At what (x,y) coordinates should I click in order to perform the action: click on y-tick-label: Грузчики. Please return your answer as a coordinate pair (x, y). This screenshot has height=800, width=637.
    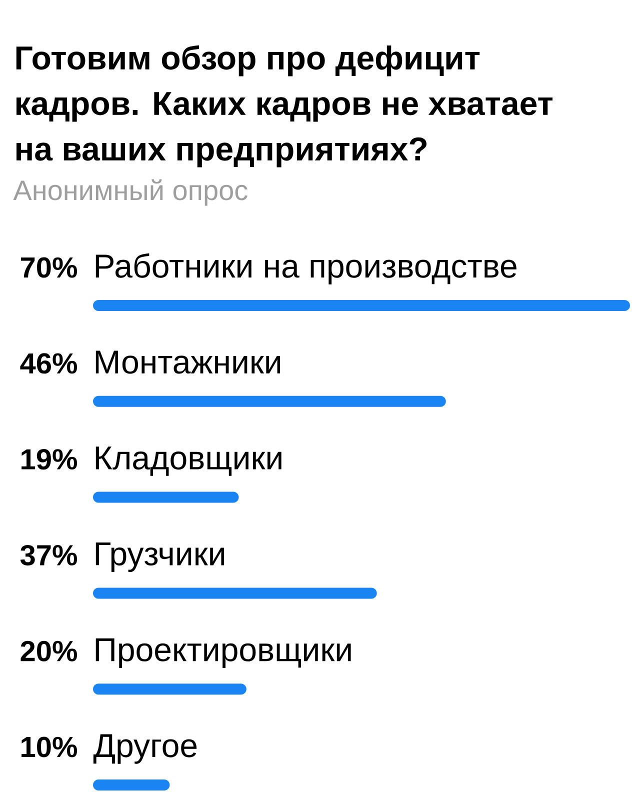
    Looking at the image, I should click on (160, 557).